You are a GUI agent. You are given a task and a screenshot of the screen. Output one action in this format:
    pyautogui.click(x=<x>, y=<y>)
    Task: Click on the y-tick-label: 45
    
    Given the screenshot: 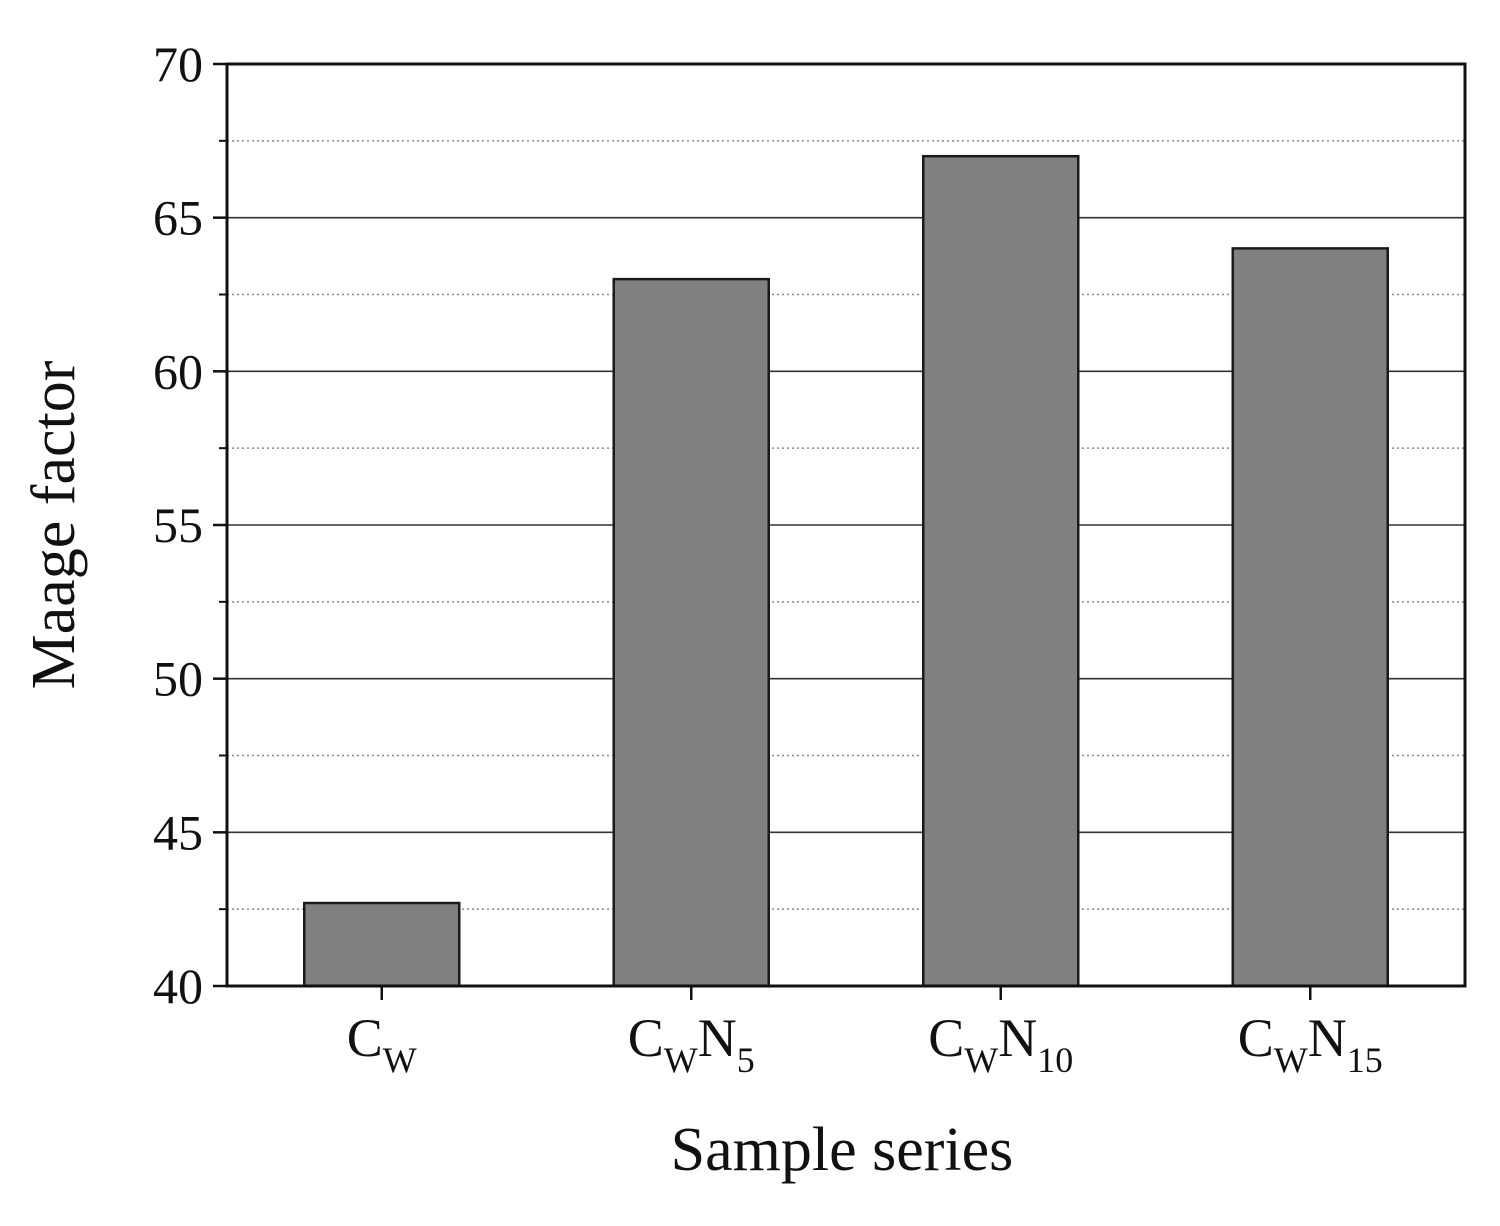 What is the action you would take?
    pyautogui.click(x=178, y=832)
    